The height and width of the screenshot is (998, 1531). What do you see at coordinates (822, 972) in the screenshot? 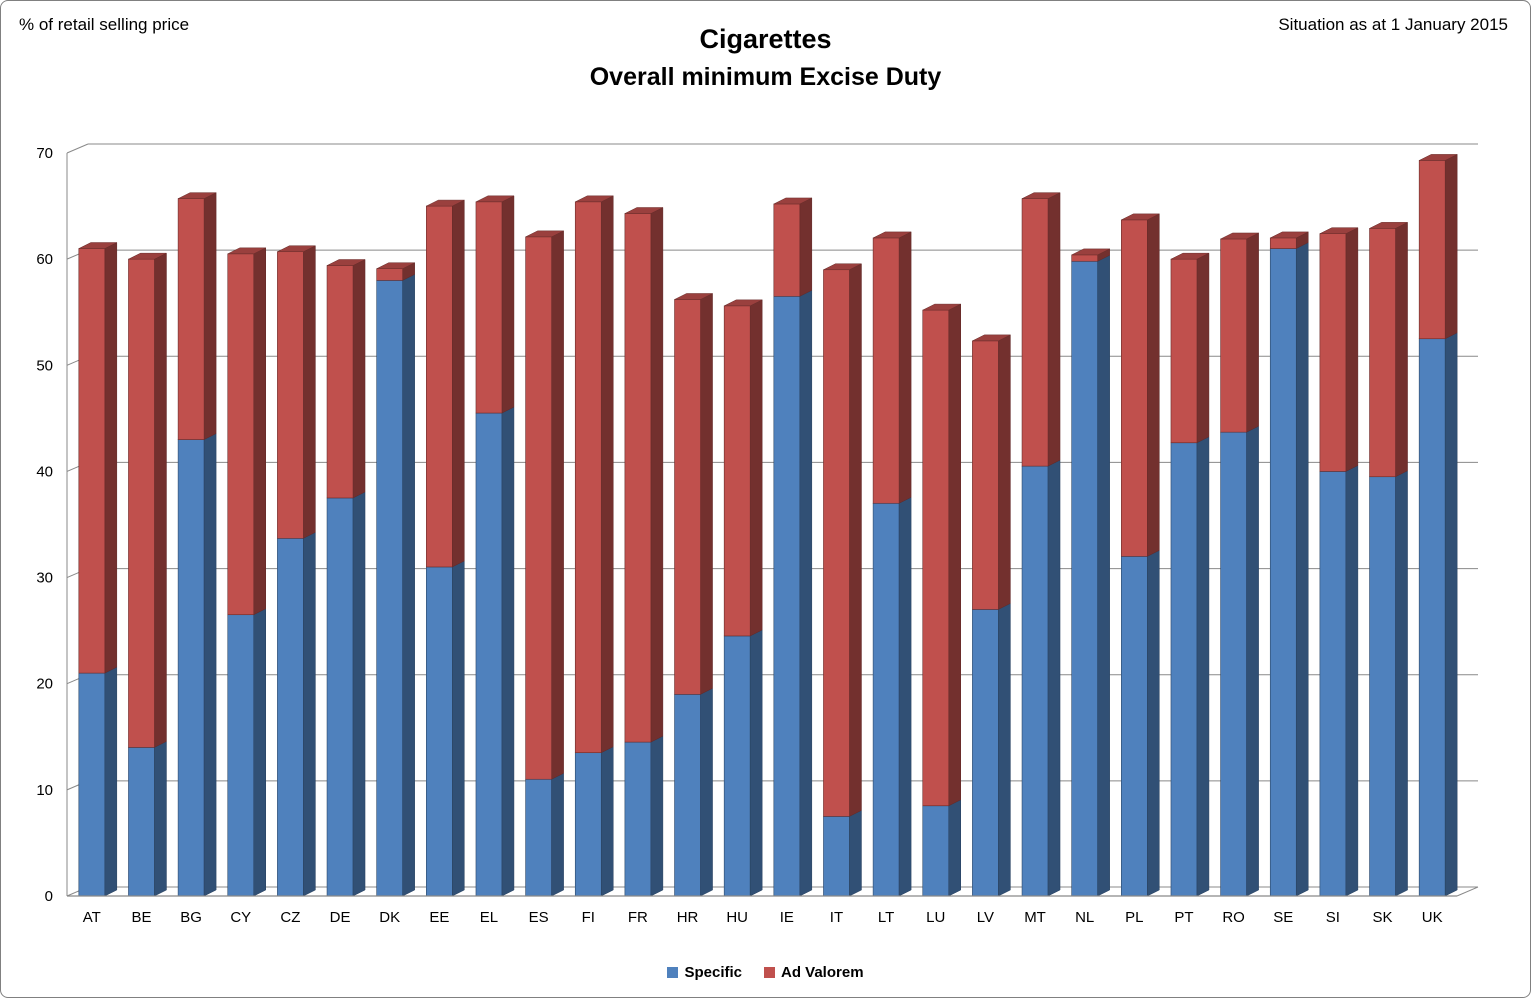
I see `legend-label-ad-valorem: Ad Valorem` at bounding box center [822, 972].